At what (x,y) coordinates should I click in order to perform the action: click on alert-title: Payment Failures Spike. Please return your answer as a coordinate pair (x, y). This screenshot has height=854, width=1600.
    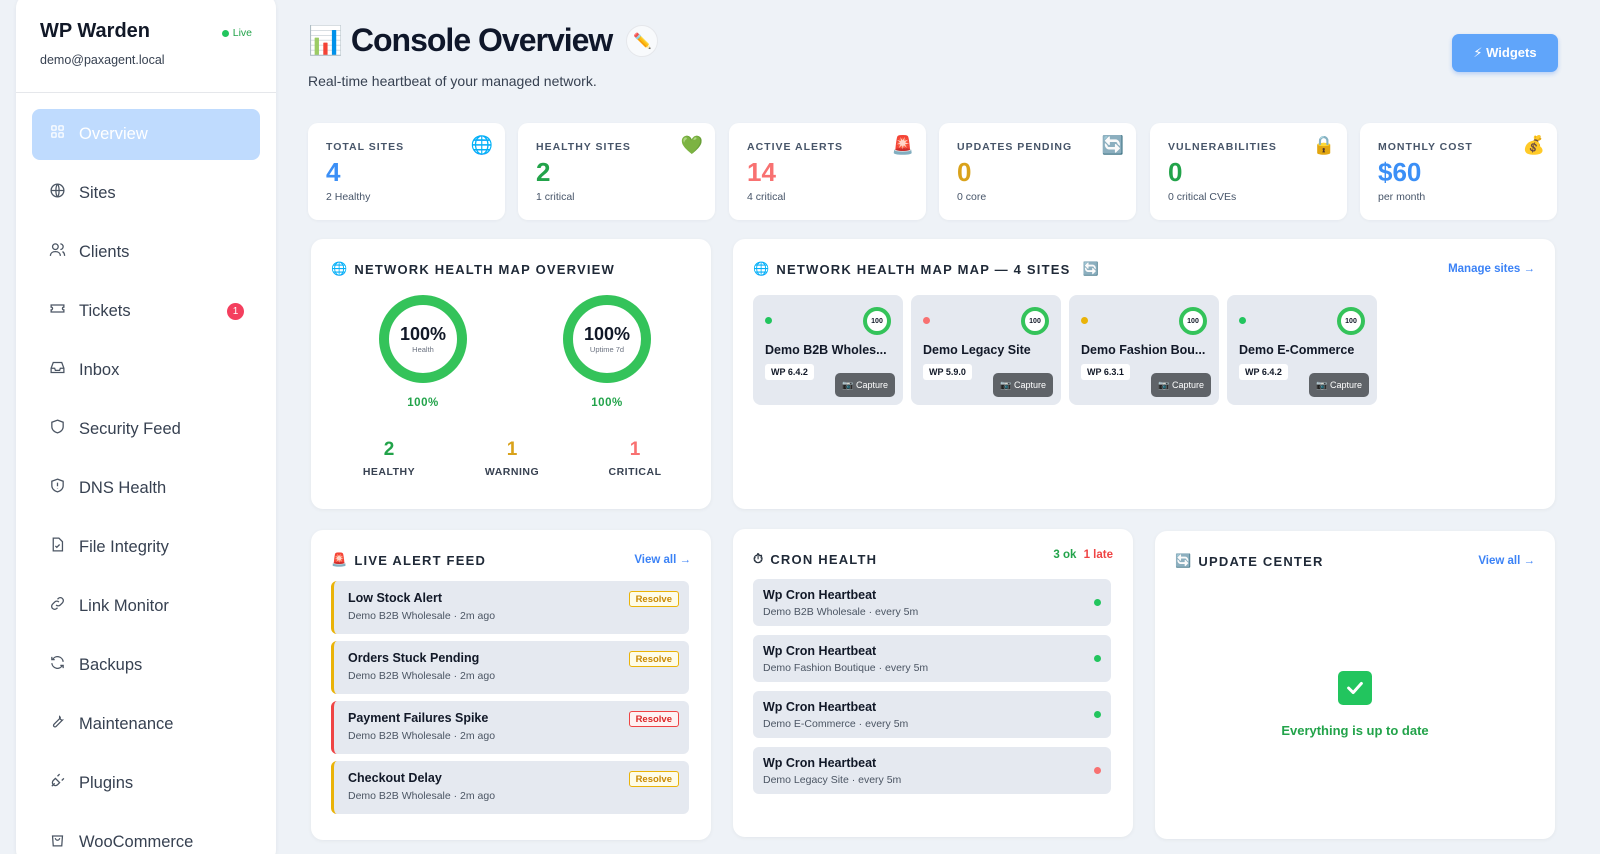
    Looking at the image, I should click on (418, 718).